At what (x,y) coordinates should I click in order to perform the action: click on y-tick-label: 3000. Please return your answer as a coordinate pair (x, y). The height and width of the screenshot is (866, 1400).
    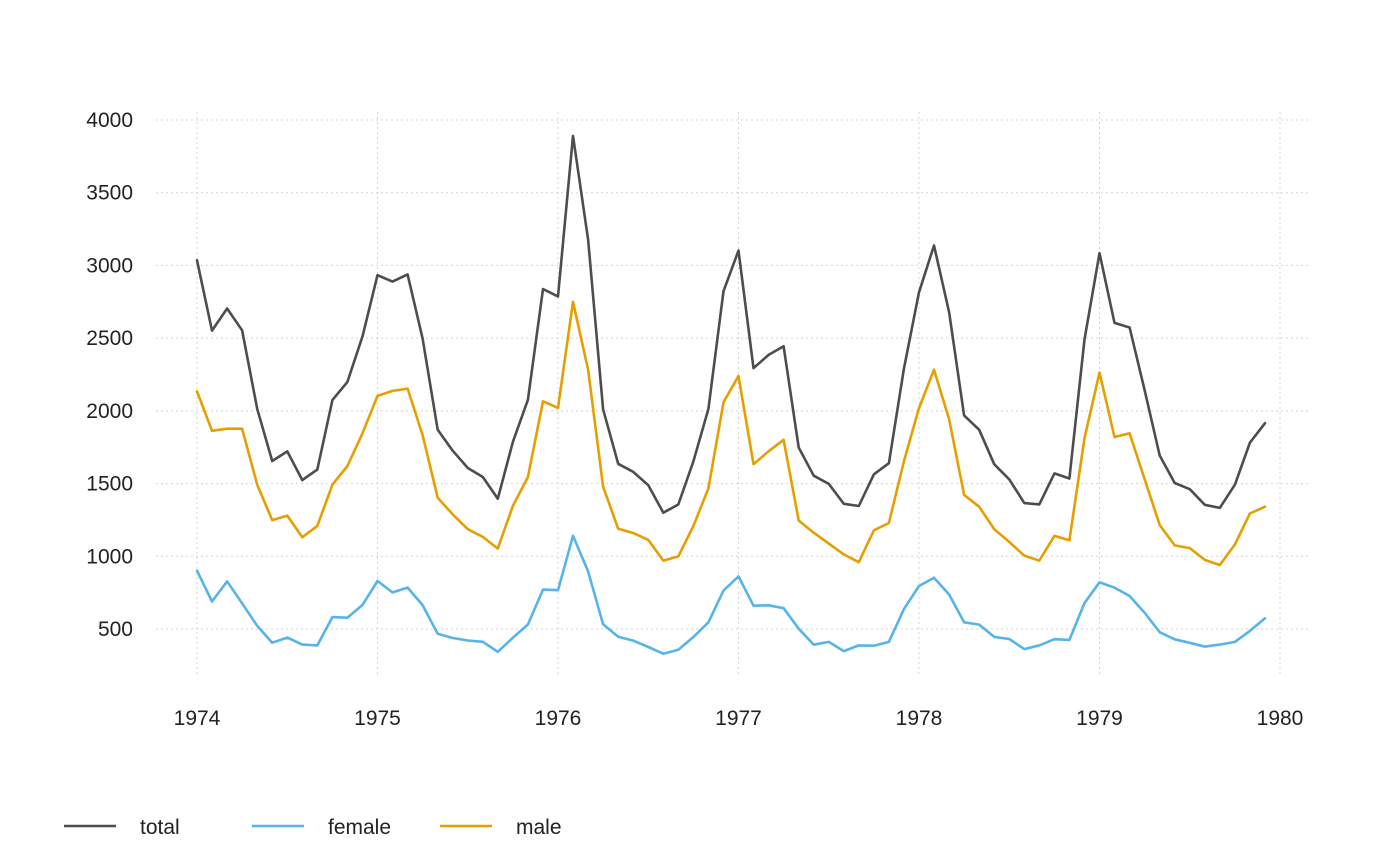
    Looking at the image, I should click on (109, 265).